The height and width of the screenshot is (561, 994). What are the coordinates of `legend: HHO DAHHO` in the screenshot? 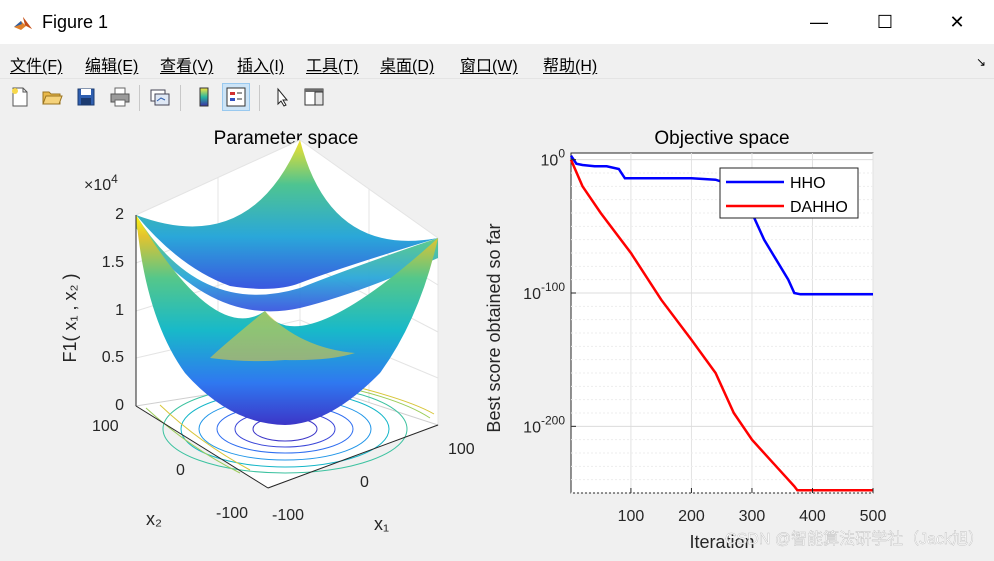 It's located at (789, 193).